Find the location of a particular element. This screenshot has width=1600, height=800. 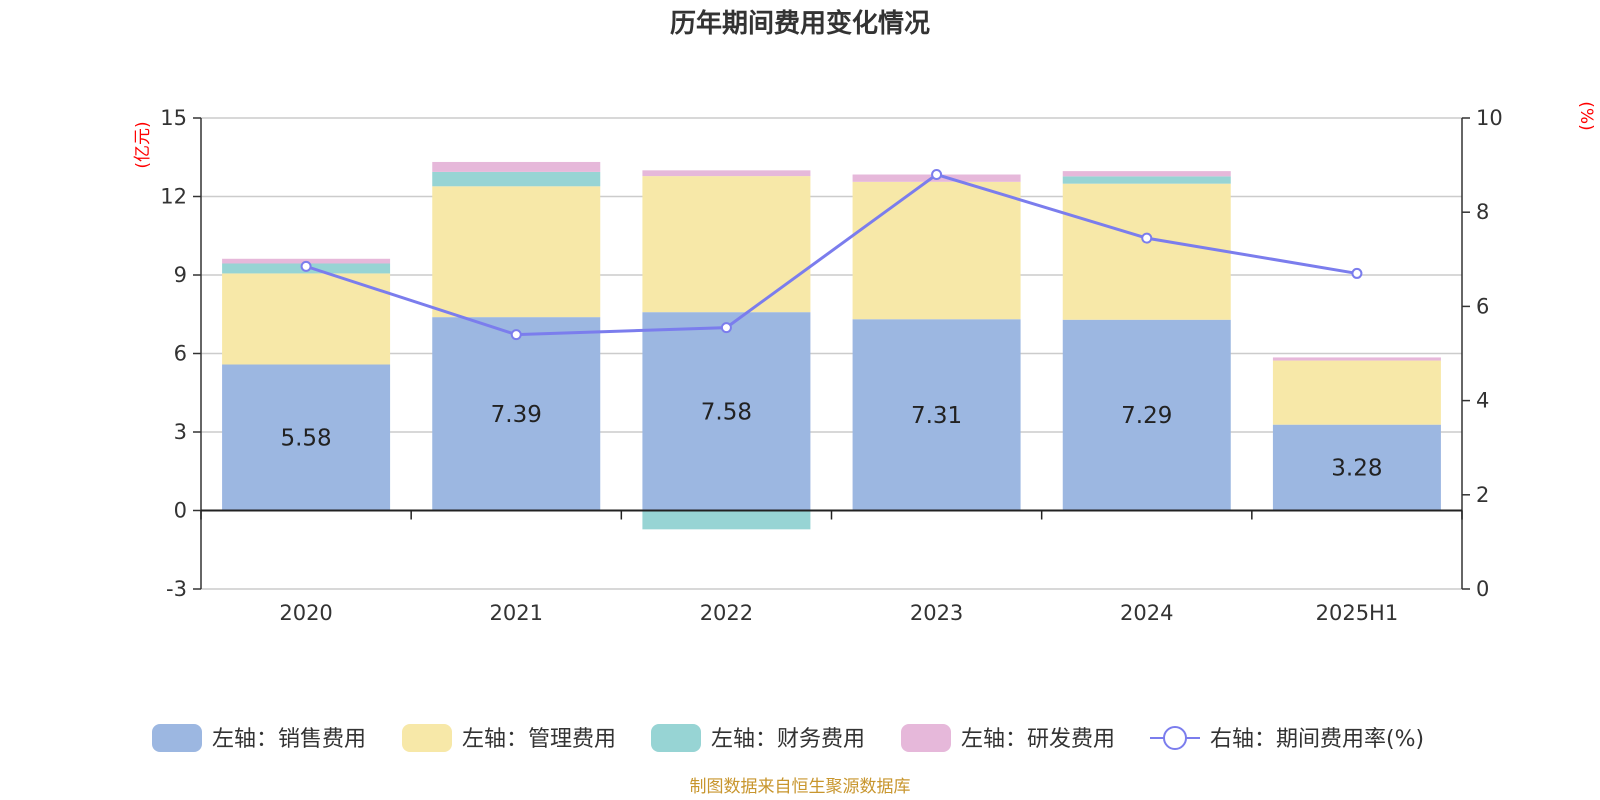

category-label: 2022 is located at coordinates (726, 613).